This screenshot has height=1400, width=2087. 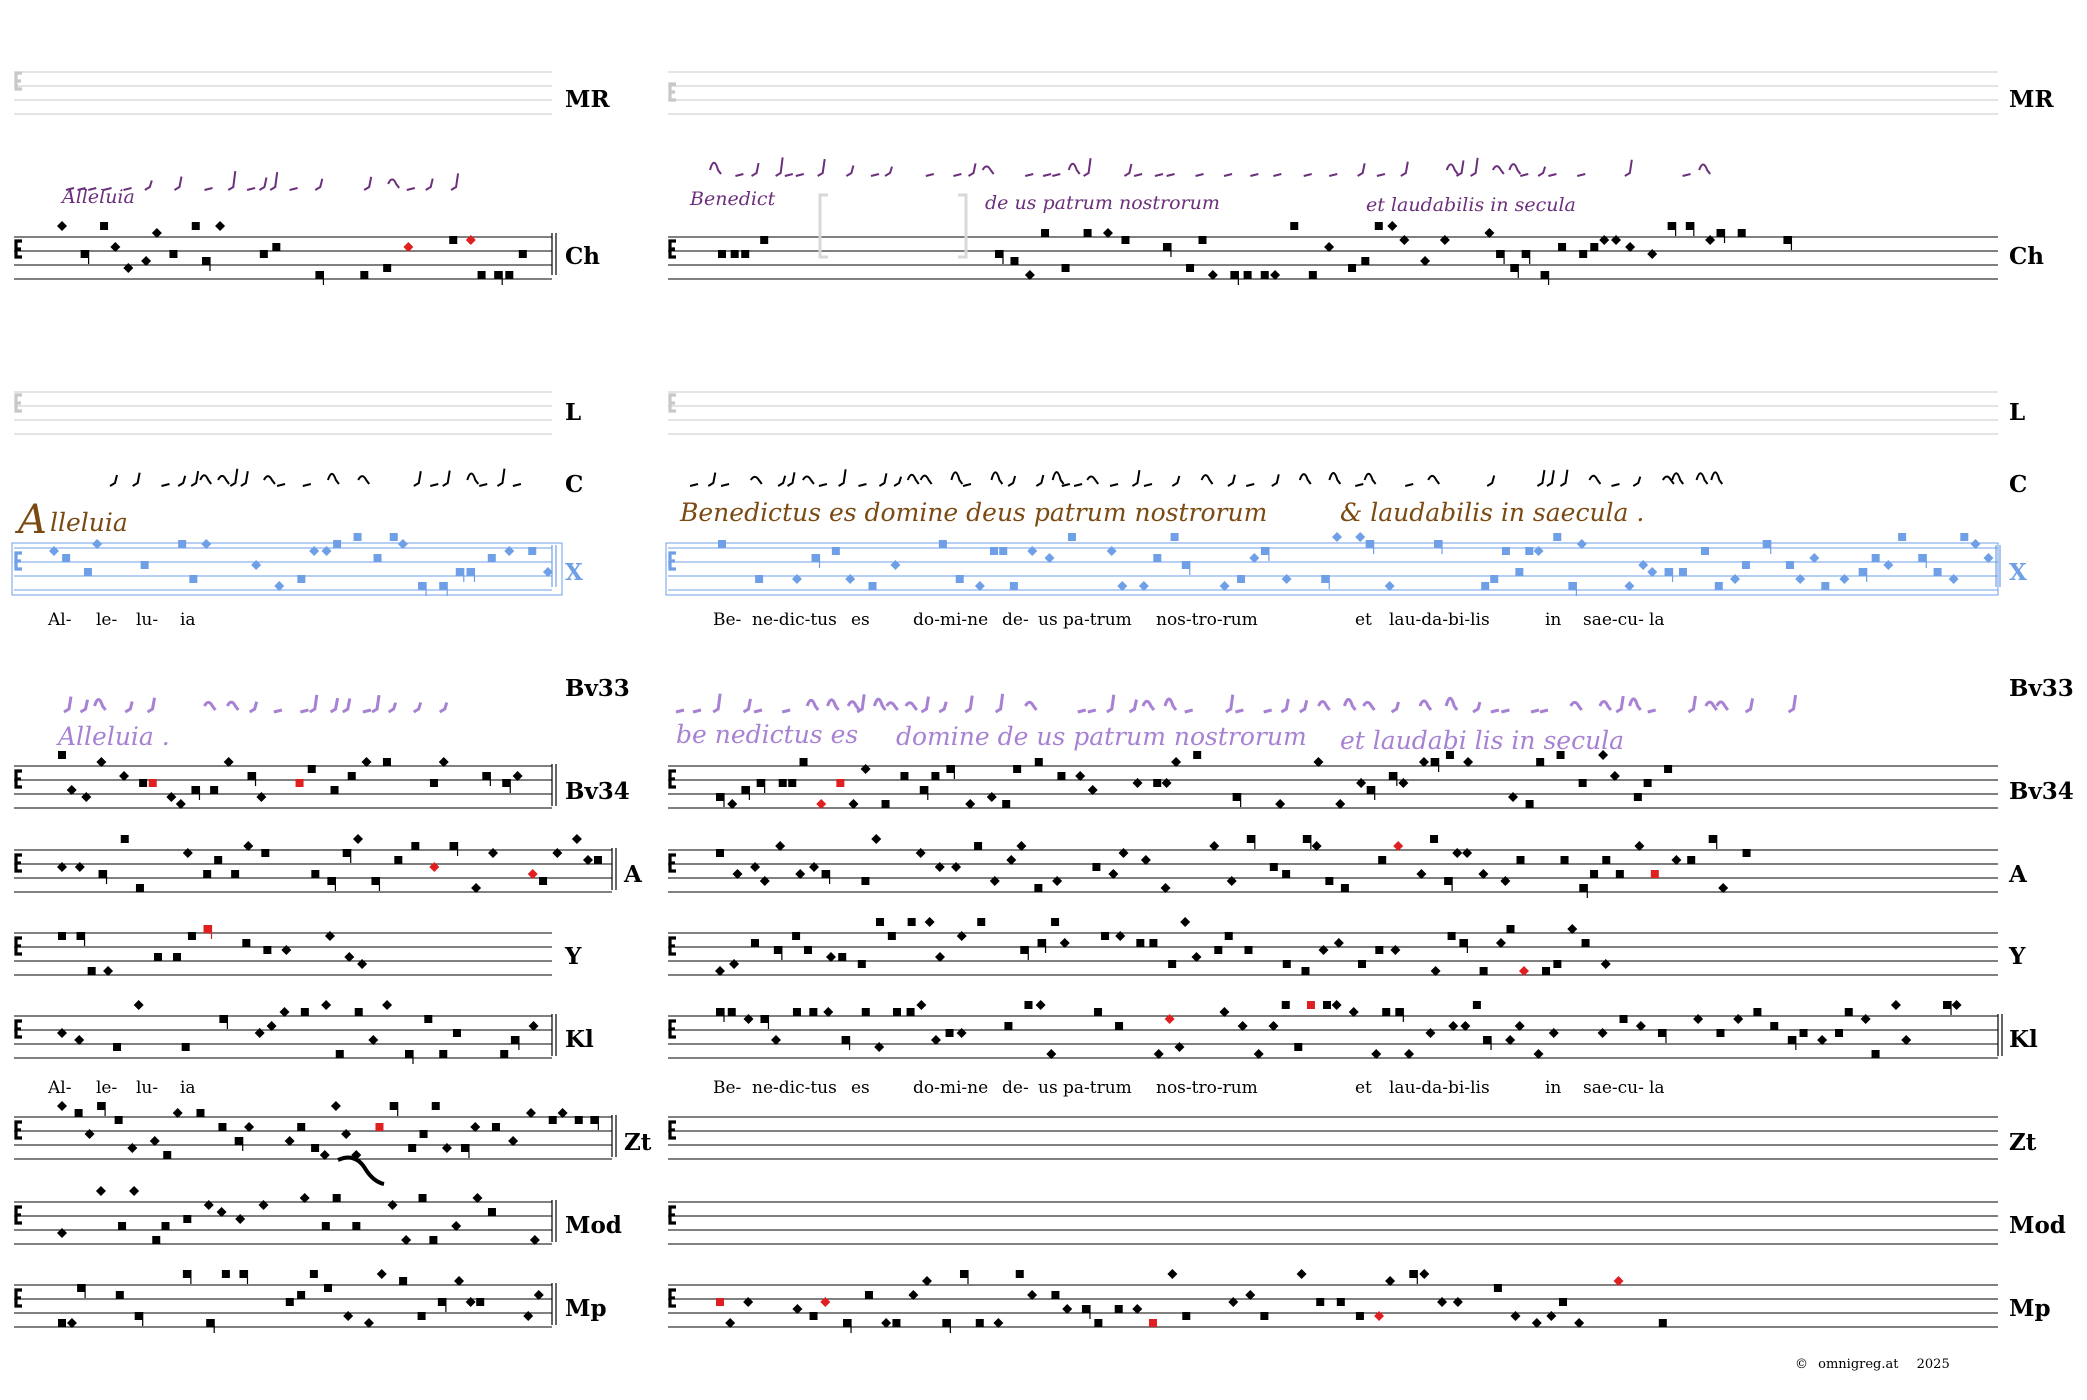 What do you see at coordinates (2017, 412) in the screenshot?
I see `siglum-l-right: L` at bounding box center [2017, 412].